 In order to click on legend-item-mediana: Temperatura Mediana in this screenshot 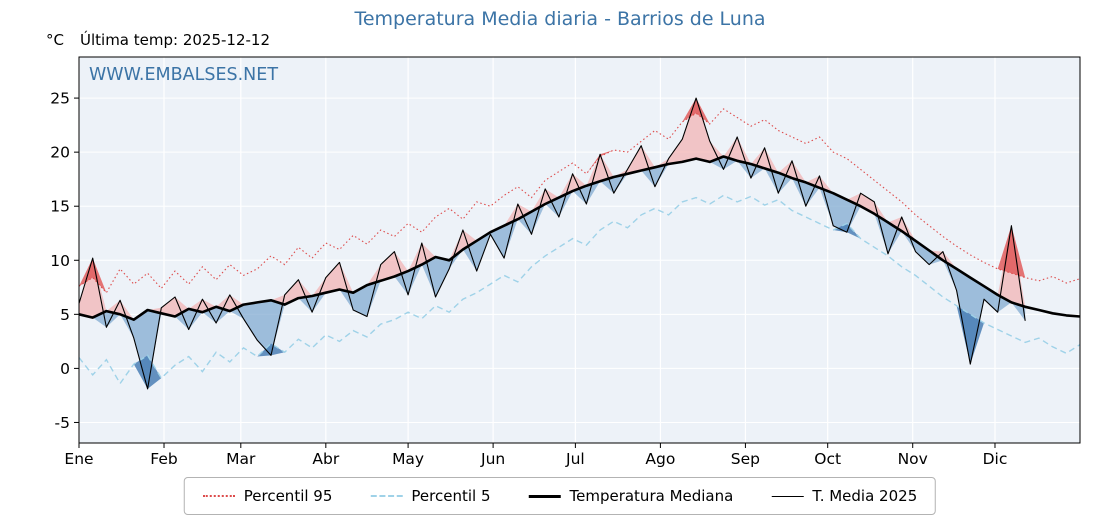, I will do `click(630, 496)`.